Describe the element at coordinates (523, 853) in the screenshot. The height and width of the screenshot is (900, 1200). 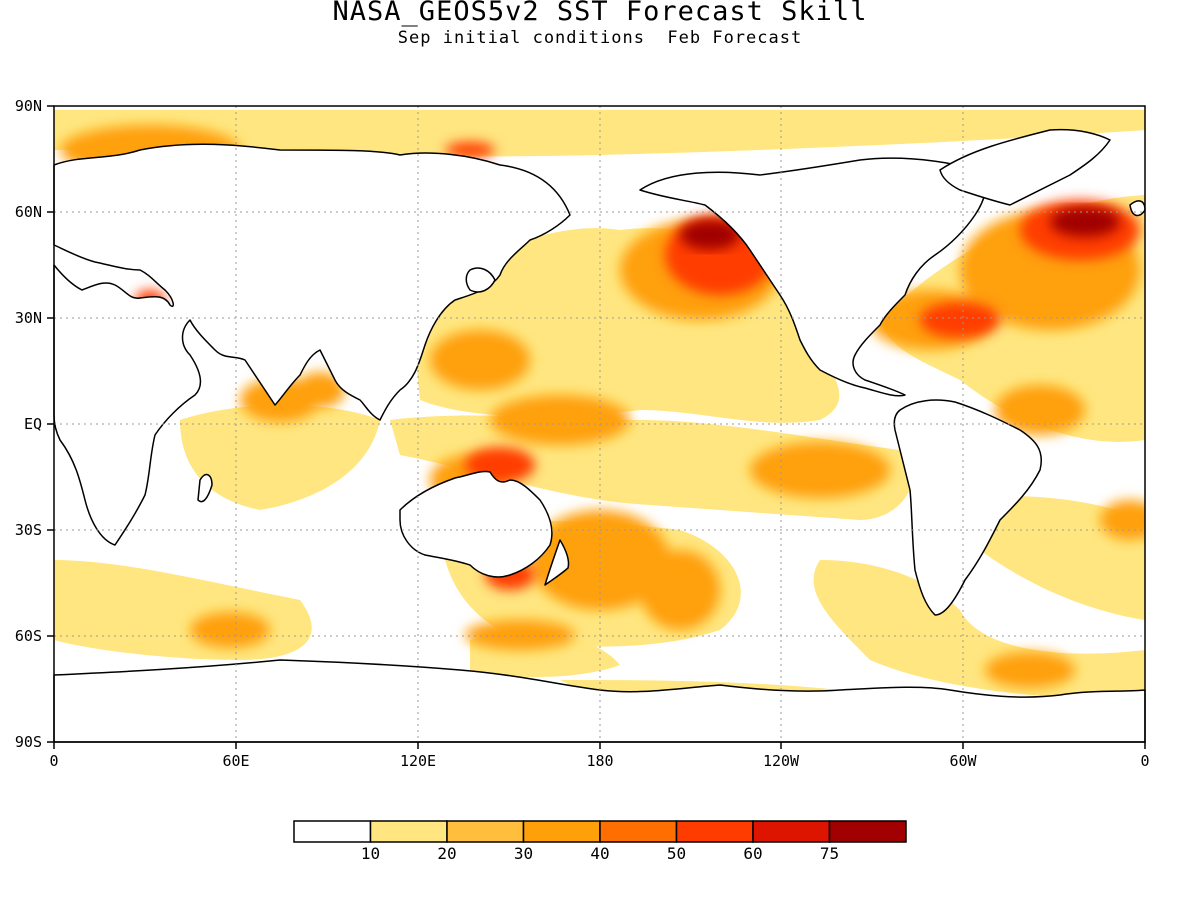
I see `colorbar-label-30: 30` at that location.